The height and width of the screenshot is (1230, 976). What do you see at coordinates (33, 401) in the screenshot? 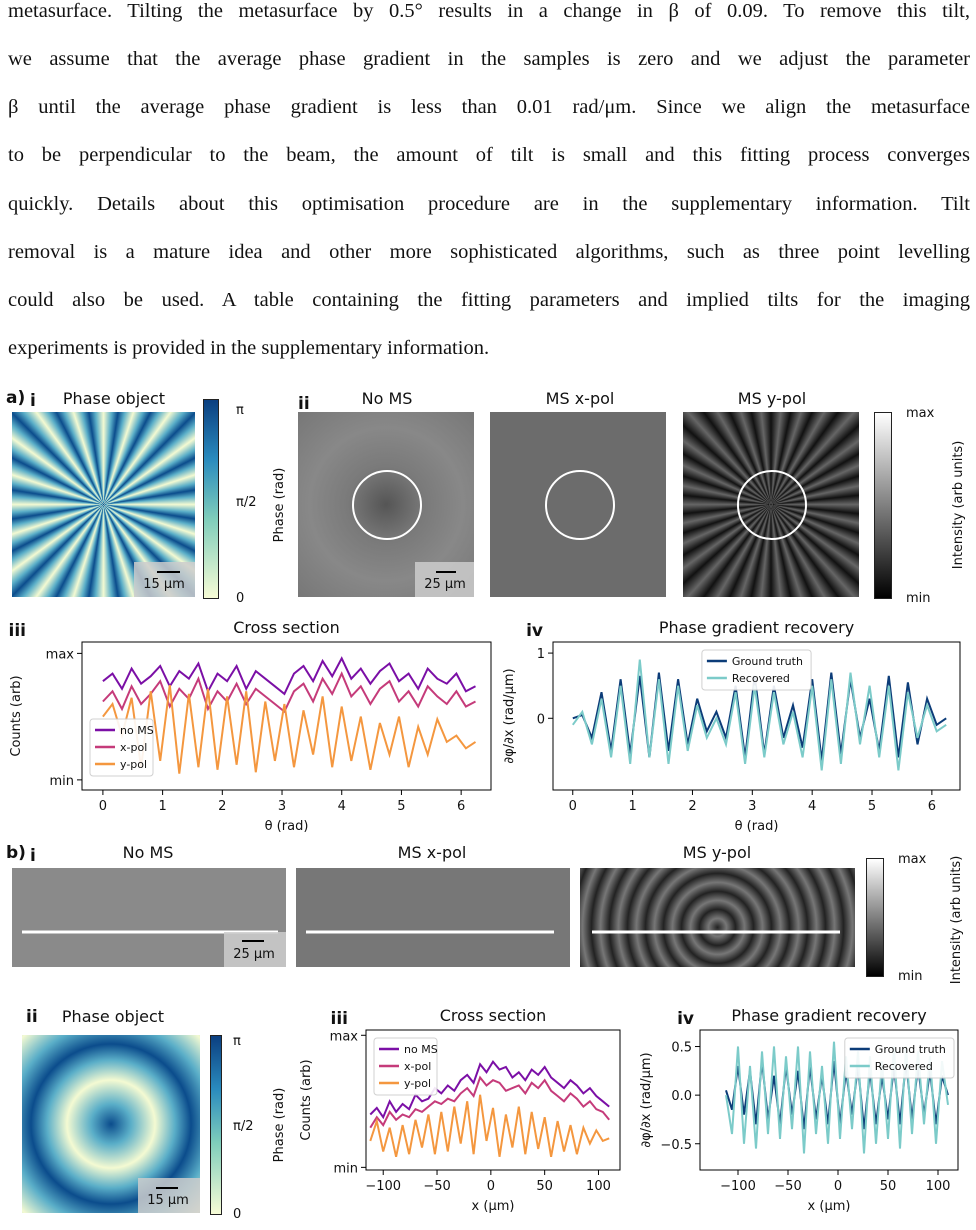
I see `panel-label: i` at bounding box center [33, 401].